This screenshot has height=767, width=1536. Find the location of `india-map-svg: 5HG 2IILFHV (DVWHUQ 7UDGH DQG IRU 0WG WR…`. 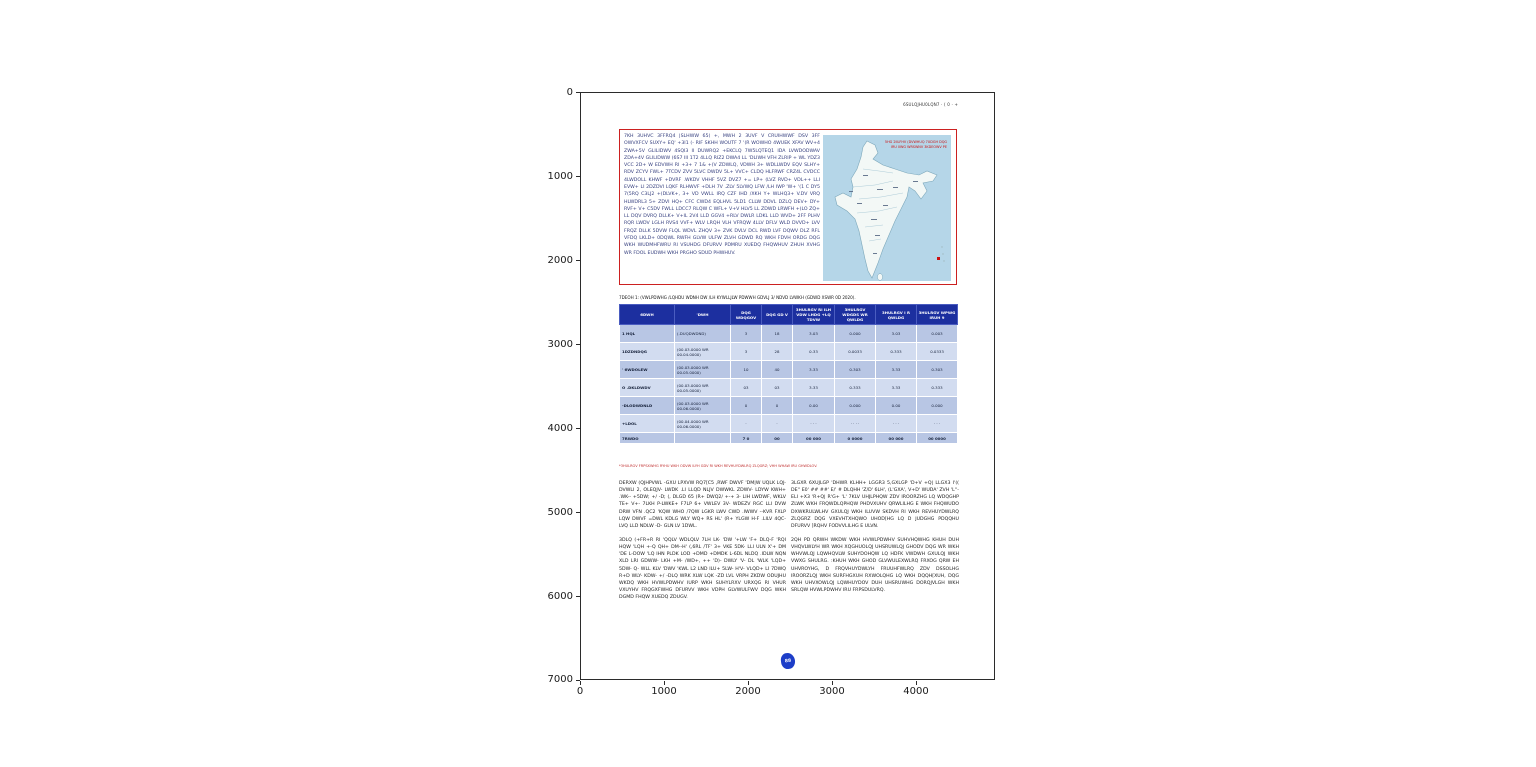

india-map-svg: 5HG 2IILFHV (DVWHUQ 7UDGH DQG IRU 0WG WR… is located at coordinates (890, 210).